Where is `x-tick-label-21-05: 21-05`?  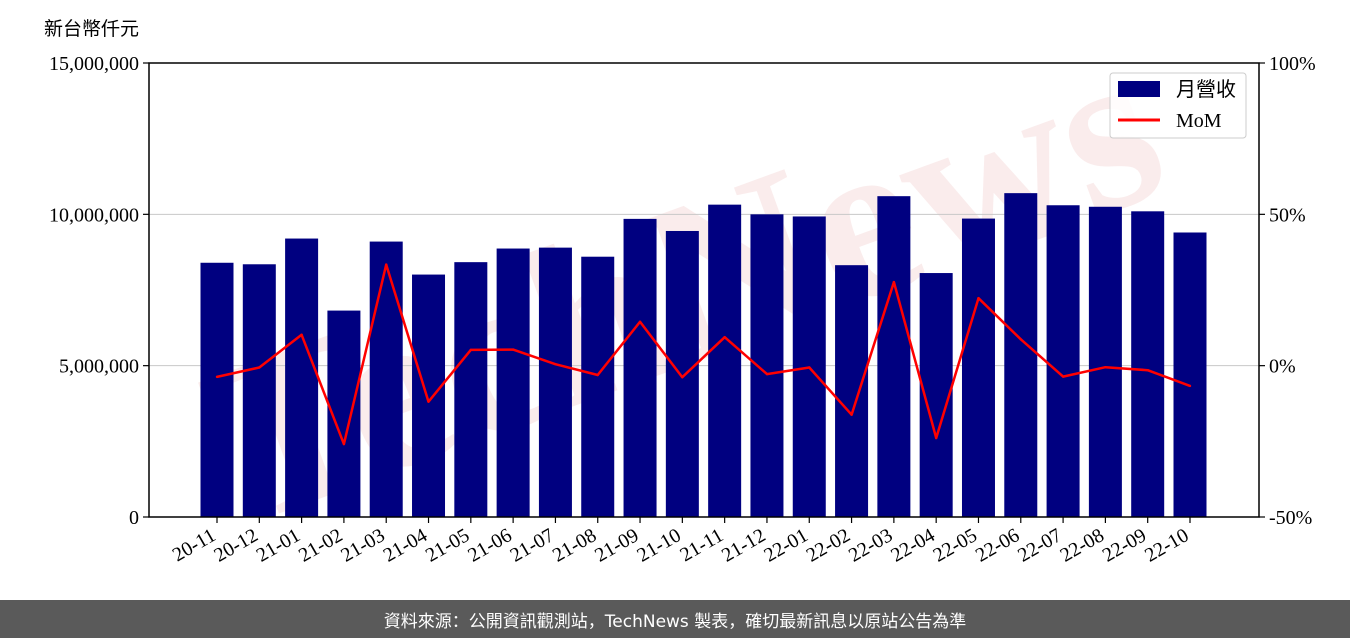 x-tick-label-21-05: 21-05 is located at coordinates (447, 545).